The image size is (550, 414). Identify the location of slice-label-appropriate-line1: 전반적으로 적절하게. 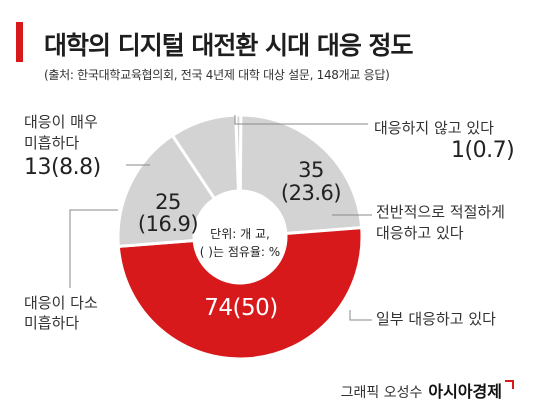
(440, 212).